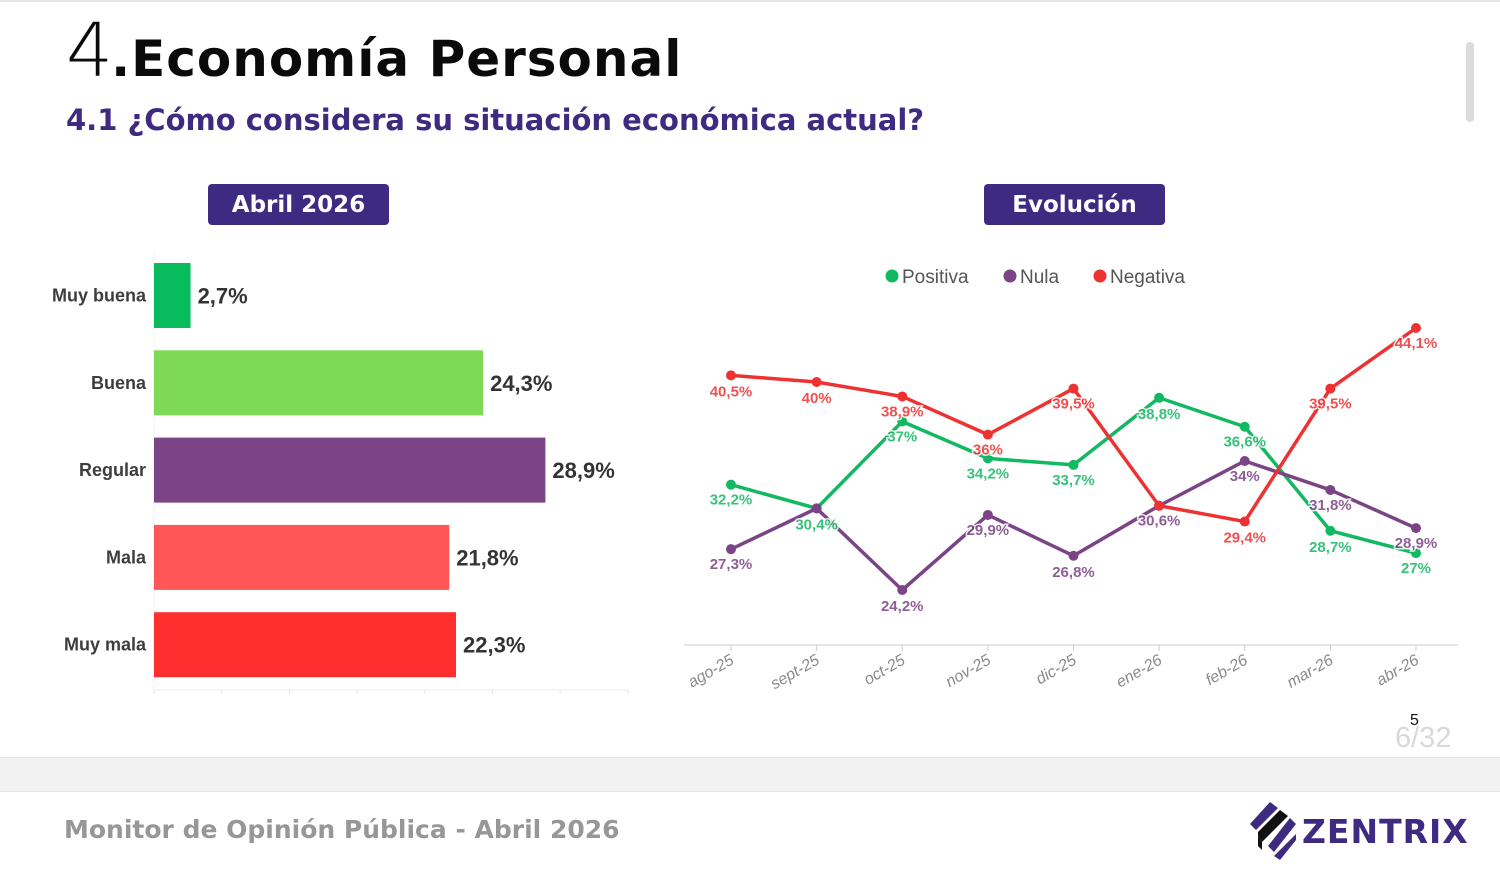  Describe the element at coordinates (1244, 442) in the screenshot. I see `series-data-label: 36,6%` at that location.